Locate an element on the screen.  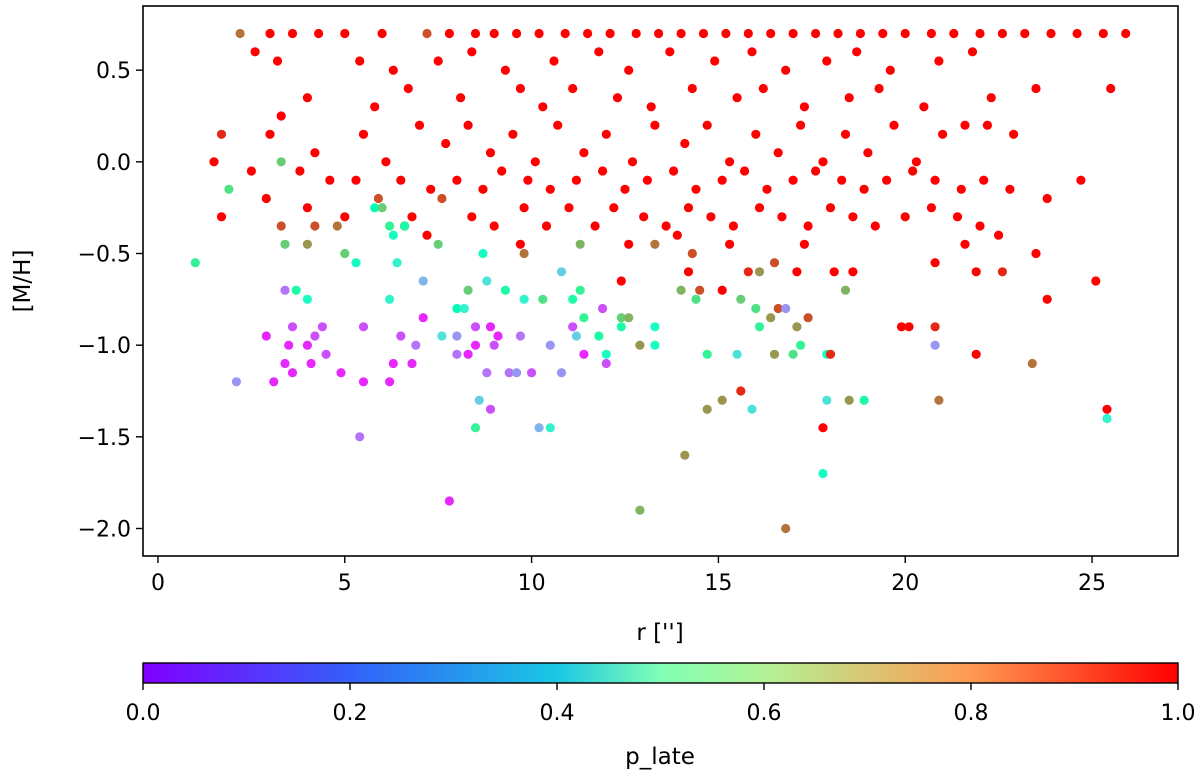
y-tick-label: −1.5 is located at coordinates (104, 438).